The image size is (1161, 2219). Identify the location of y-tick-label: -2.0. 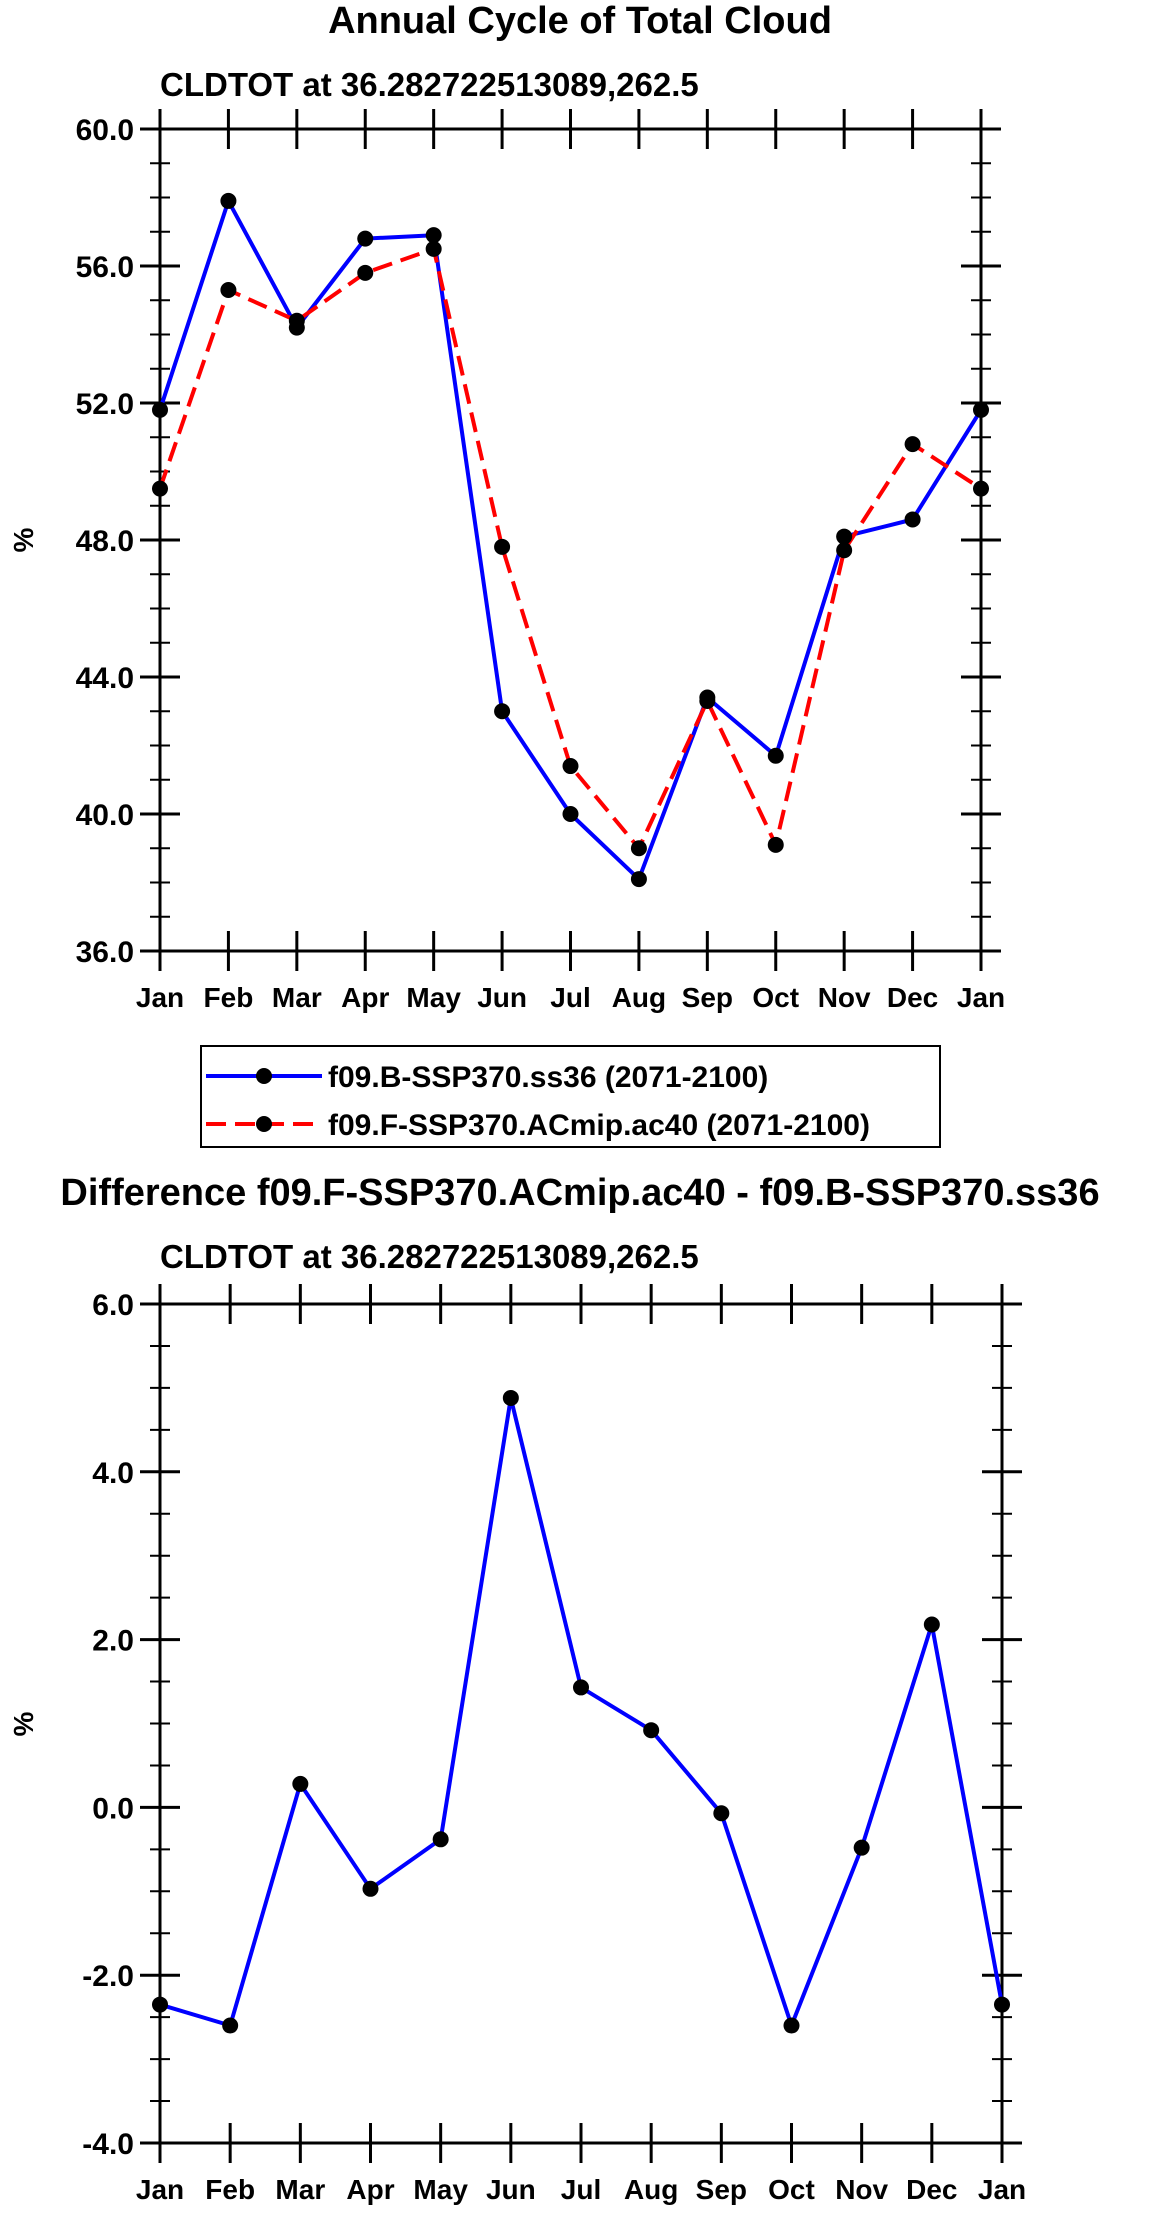
(108, 1976).